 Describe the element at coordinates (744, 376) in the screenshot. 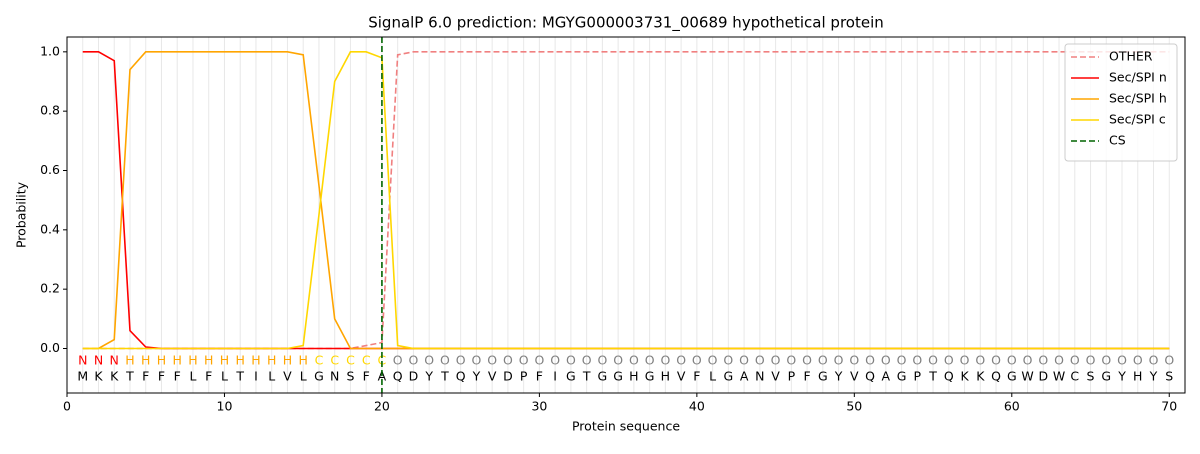

I see `residue-label: A` at that location.